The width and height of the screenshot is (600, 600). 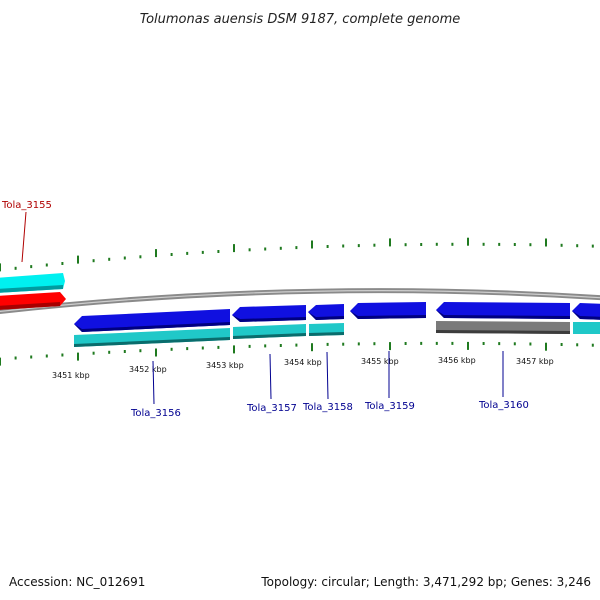 I want to click on gene-label-tola-3159: Tola_3159, so click(x=389, y=406).